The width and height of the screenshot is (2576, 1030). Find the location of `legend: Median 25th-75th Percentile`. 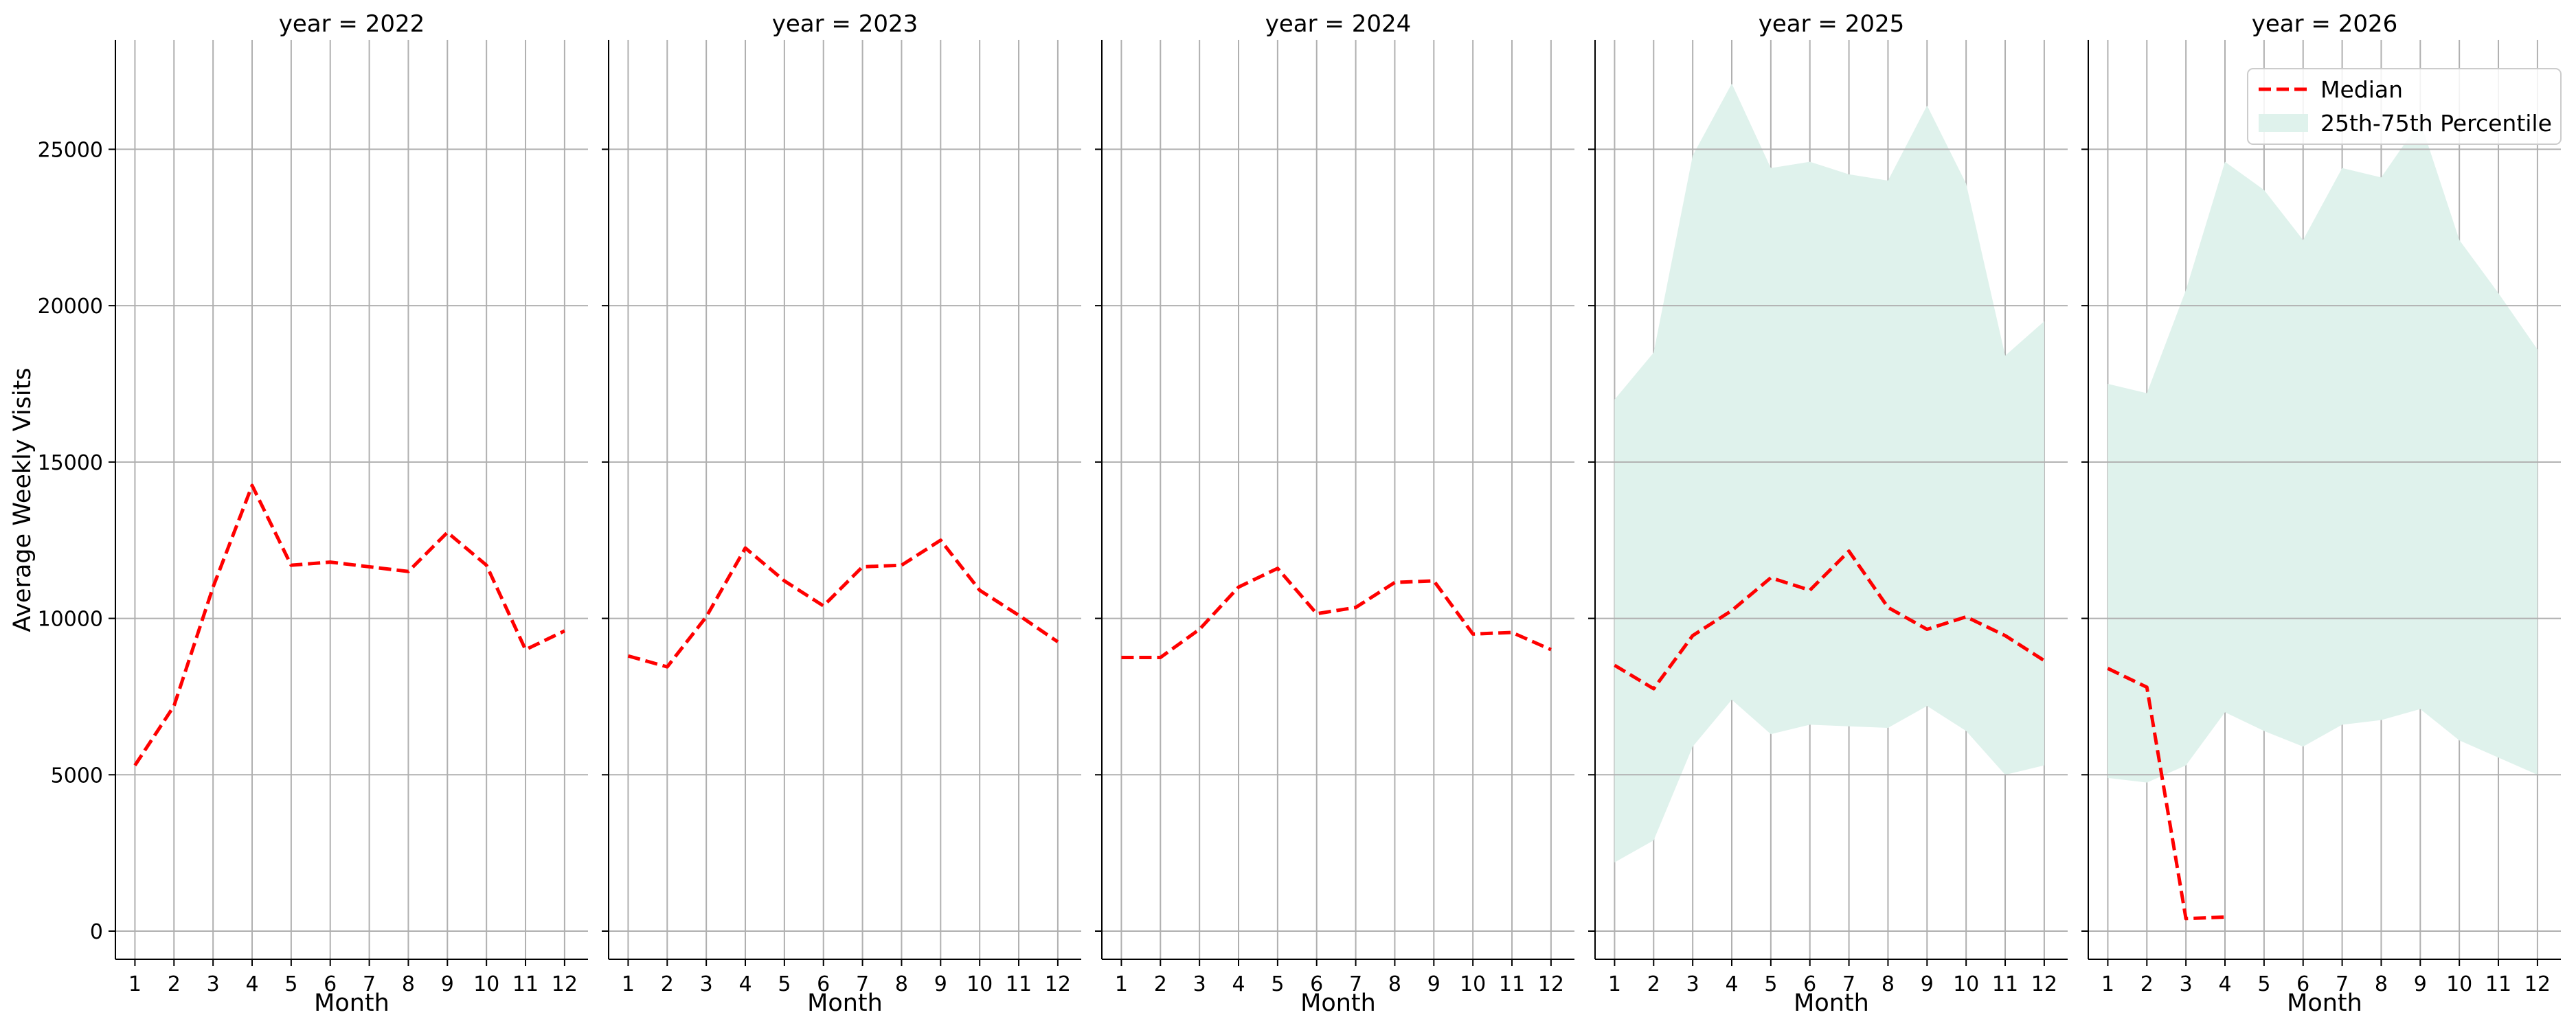

legend: Median 25th-75th Percentile is located at coordinates (2404, 106).